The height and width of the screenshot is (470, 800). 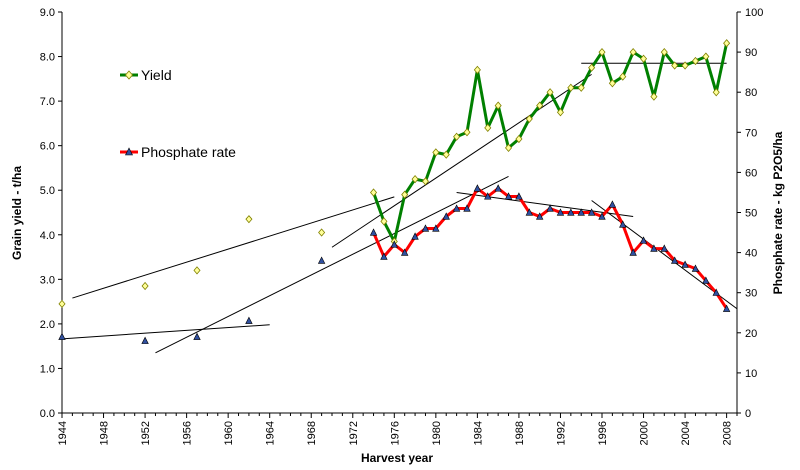 I want to click on y-axis-title: Grain yield - t/ha, so click(x=17, y=213).